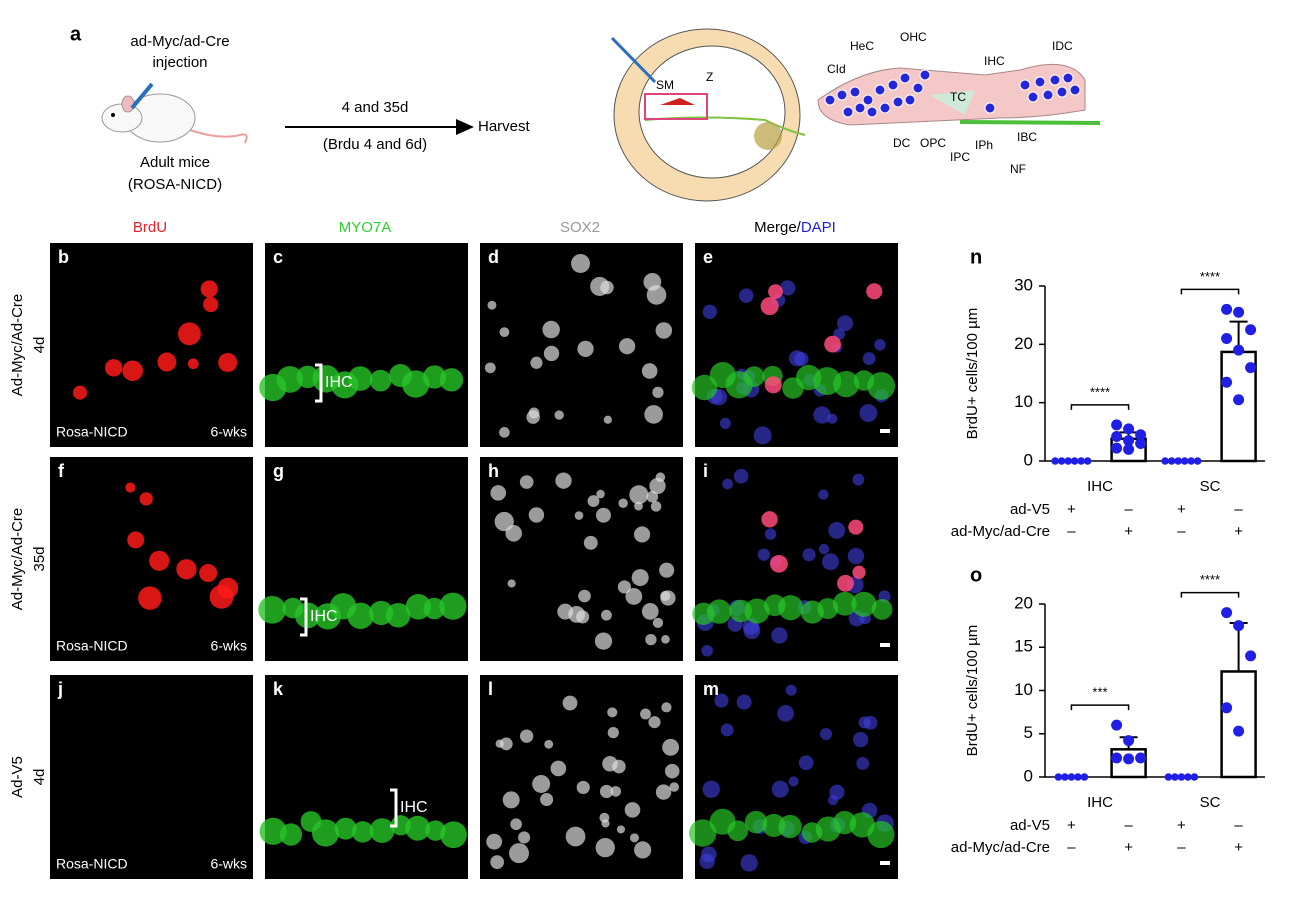 This screenshot has height=898, width=1305. I want to click on panel-letter: c, so click(278, 257).